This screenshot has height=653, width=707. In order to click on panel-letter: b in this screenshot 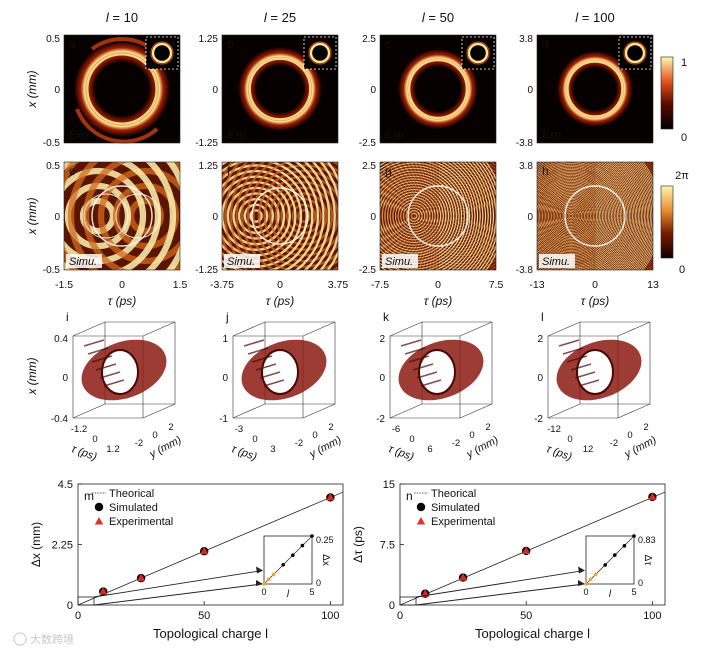, I will do `click(230, 44)`.